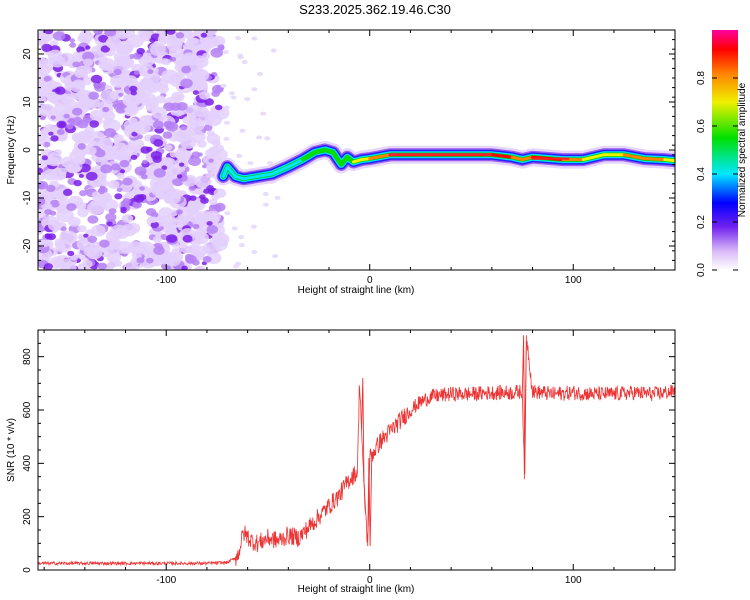 The image size is (750, 600). Describe the element at coordinates (27, 54) in the screenshot. I see `y-tick-label: 20` at that location.